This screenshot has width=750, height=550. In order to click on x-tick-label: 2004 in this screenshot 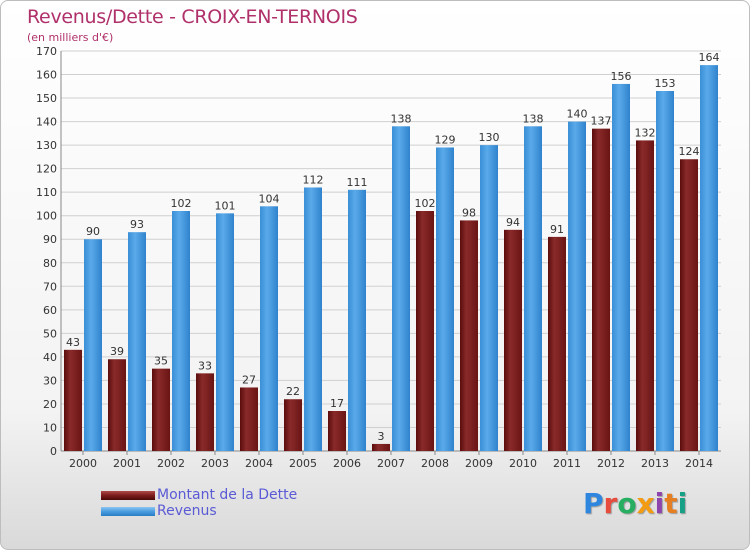, I will do `click(259, 463)`.